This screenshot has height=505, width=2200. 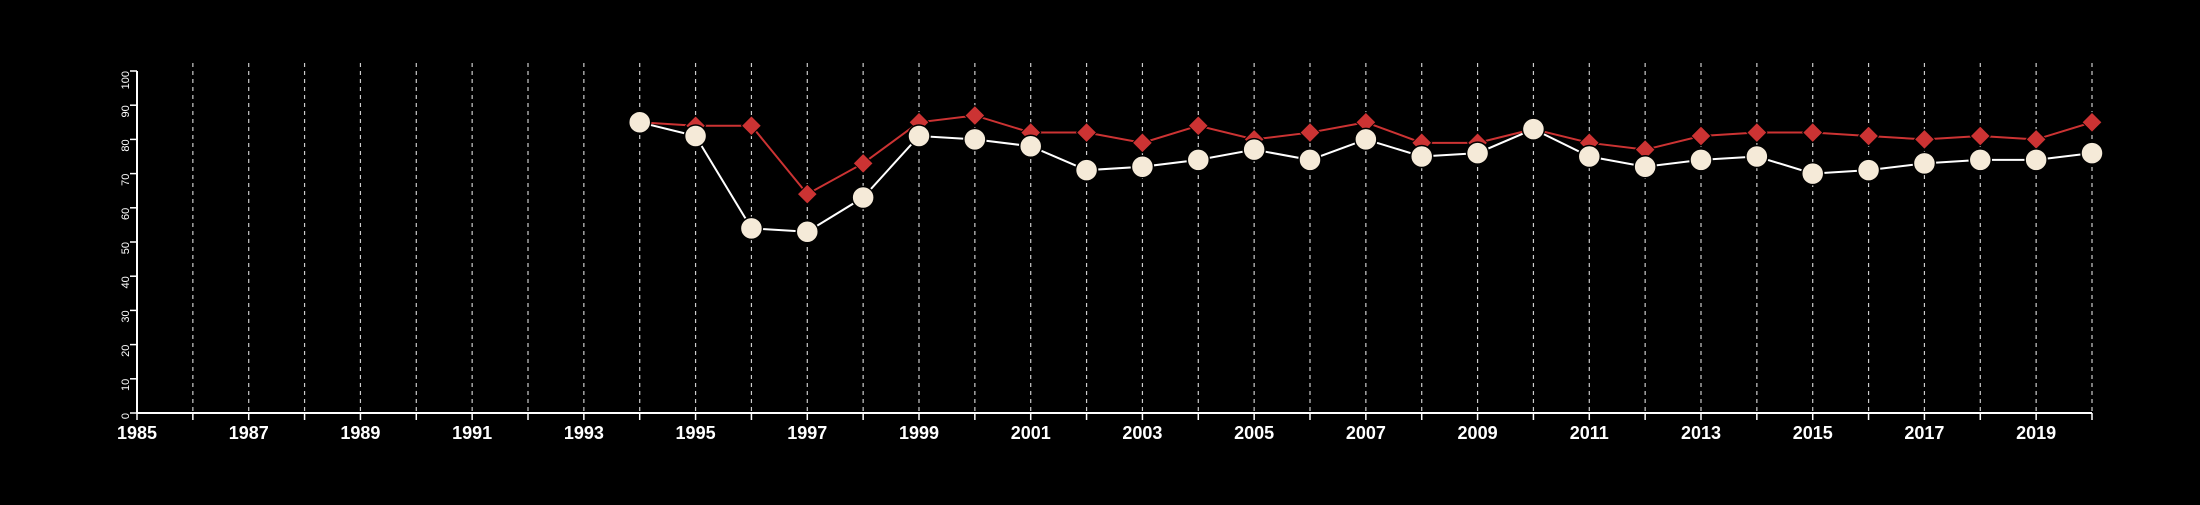 I want to click on x-tick-label: 2007, so click(x=1366, y=433).